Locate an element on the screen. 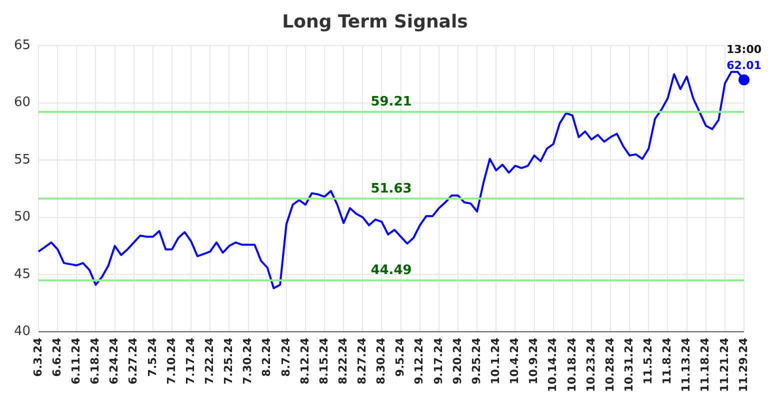  data-label: 62.01 is located at coordinates (744, 65).